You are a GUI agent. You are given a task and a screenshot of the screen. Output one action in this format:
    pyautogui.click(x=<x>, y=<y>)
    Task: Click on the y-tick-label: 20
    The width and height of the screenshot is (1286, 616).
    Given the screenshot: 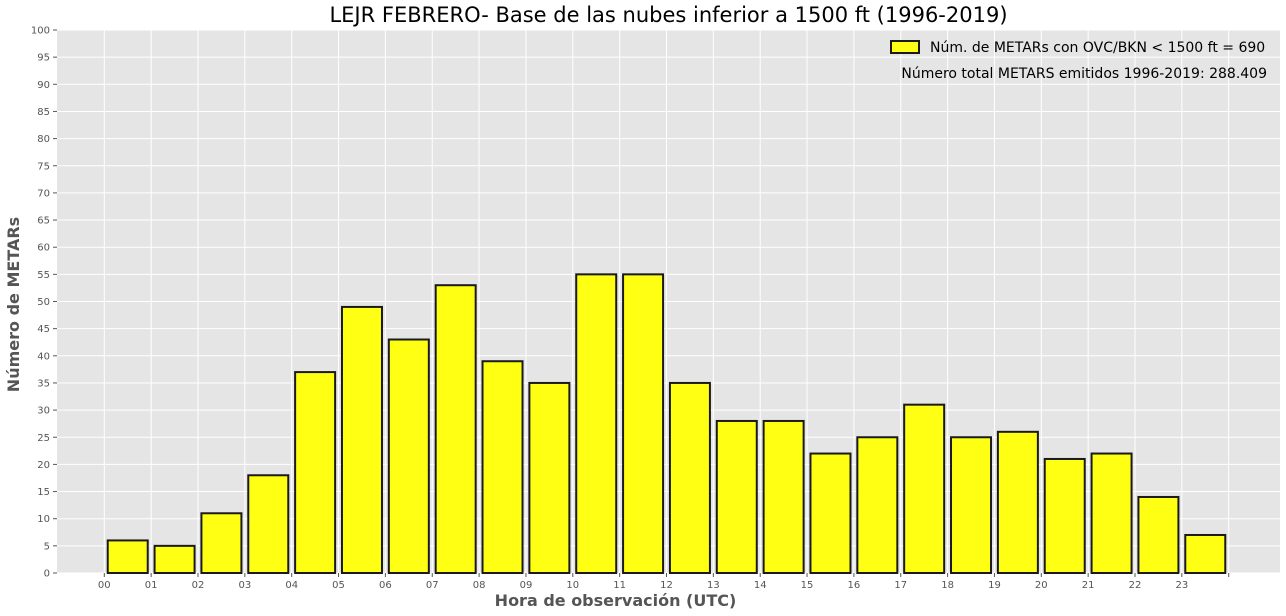 What is the action you would take?
    pyautogui.click(x=43, y=465)
    